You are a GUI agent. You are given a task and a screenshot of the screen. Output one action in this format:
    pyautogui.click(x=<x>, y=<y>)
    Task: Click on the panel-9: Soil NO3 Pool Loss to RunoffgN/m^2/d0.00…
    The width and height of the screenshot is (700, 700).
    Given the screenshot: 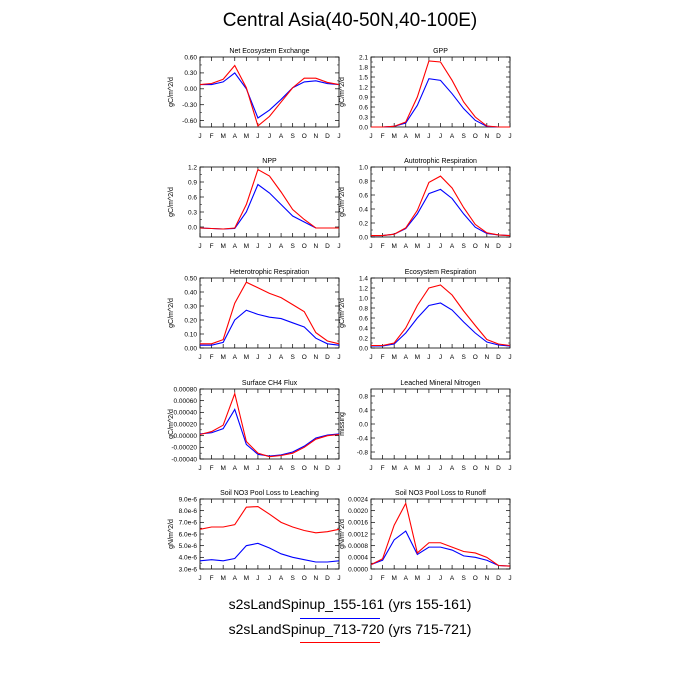 What is the action you would take?
    pyautogui.click(x=425, y=536)
    